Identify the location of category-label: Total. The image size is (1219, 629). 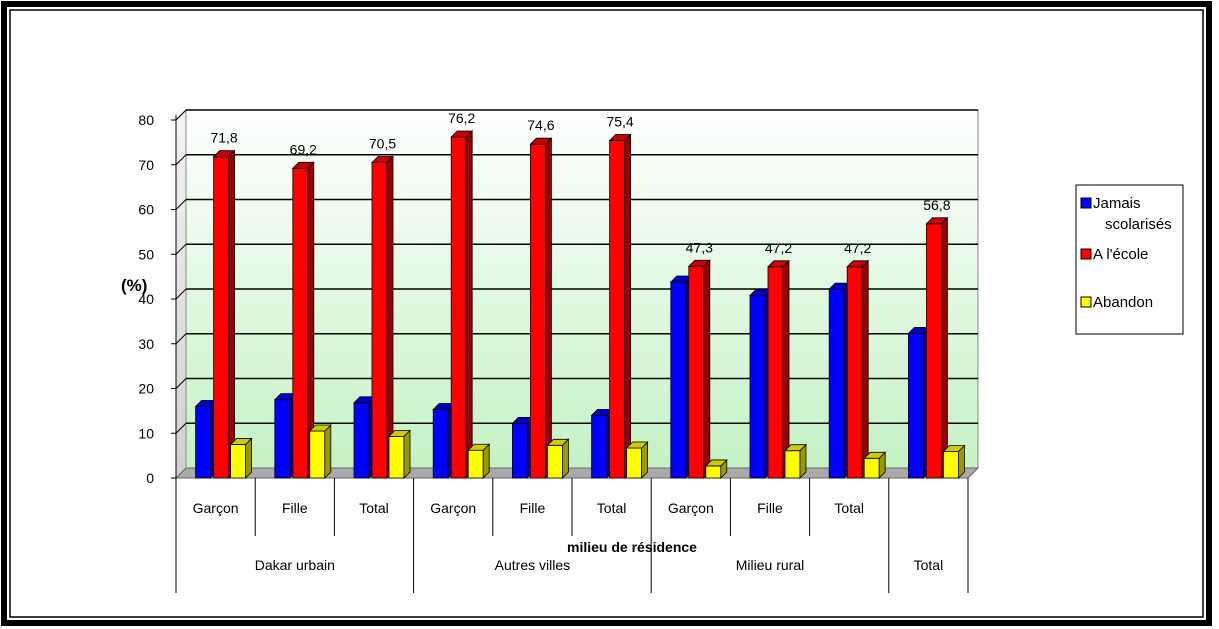
(374, 508).